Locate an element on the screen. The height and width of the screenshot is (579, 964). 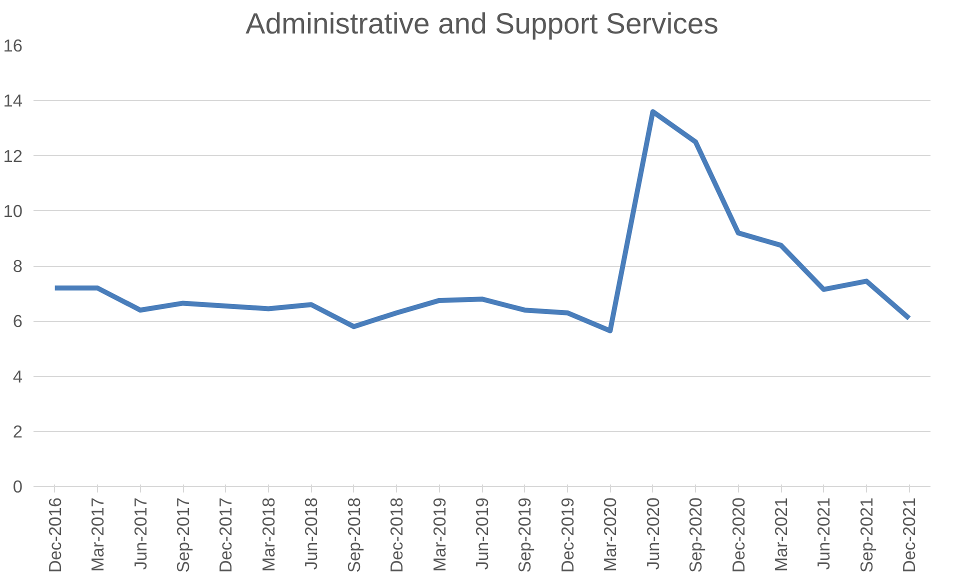
x-tick-label: Mar-2018 is located at coordinates (268, 534).